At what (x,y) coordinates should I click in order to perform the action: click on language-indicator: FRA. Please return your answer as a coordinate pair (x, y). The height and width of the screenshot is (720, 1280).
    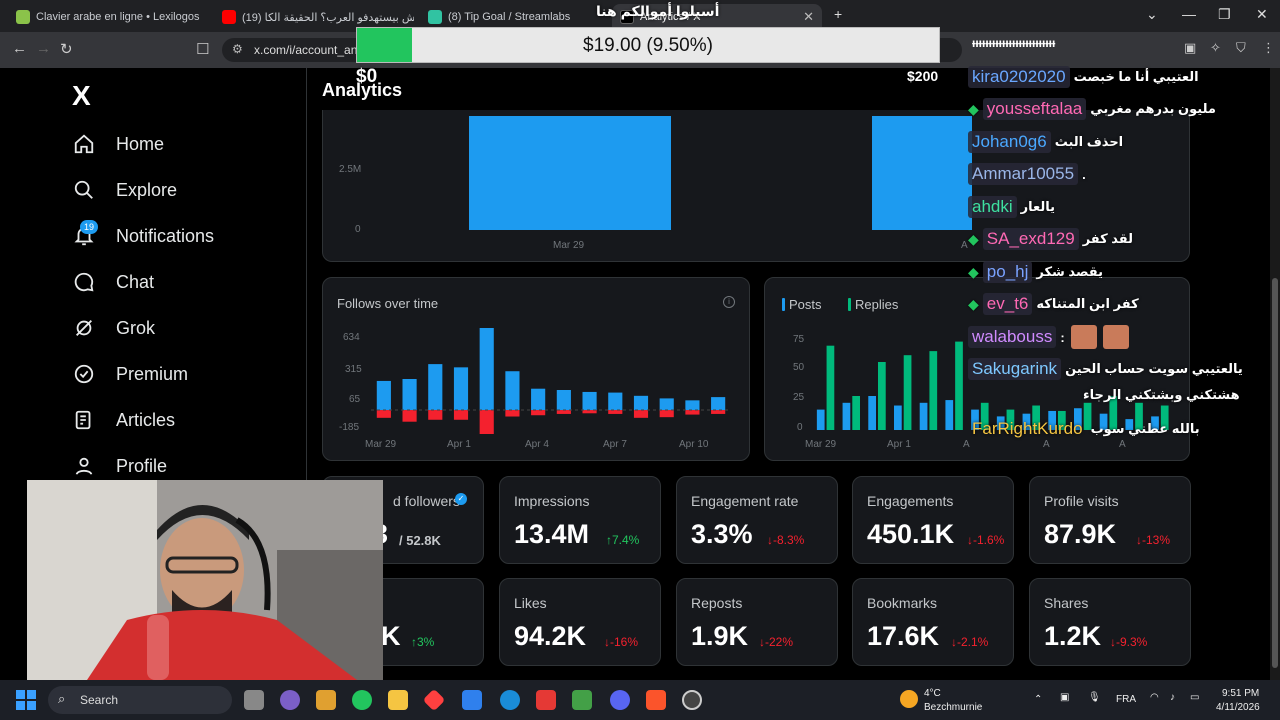
    Looking at the image, I should click on (1126, 699).